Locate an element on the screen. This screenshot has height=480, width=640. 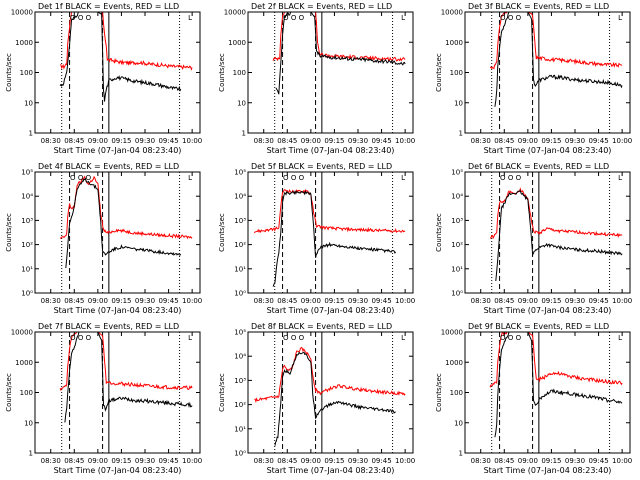
panel-title: Det 6f BLACK = Events, RED = LLD is located at coordinates (538, 166).